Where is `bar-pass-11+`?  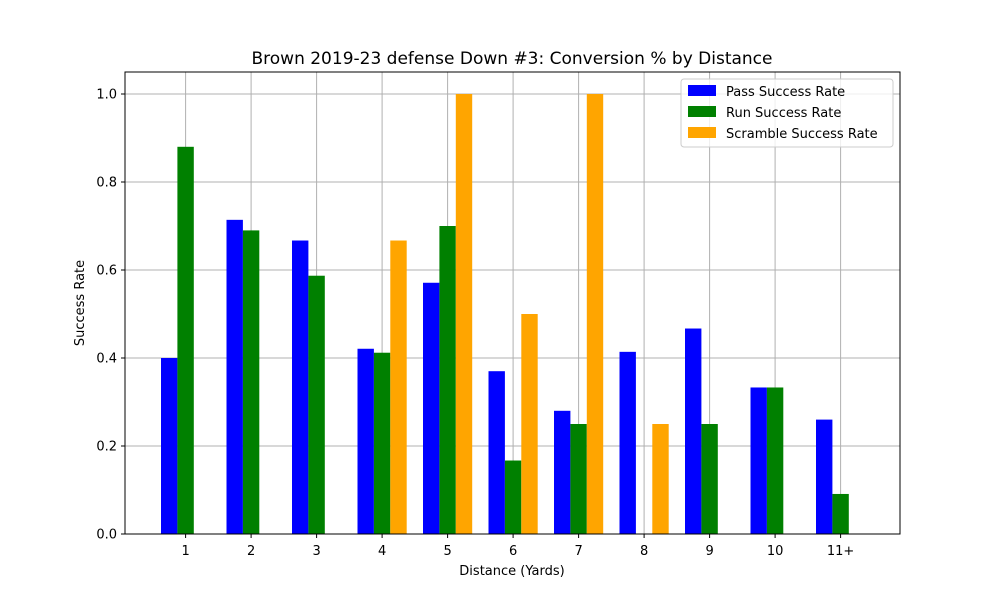 bar-pass-11+ is located at coordinates (824, 476).